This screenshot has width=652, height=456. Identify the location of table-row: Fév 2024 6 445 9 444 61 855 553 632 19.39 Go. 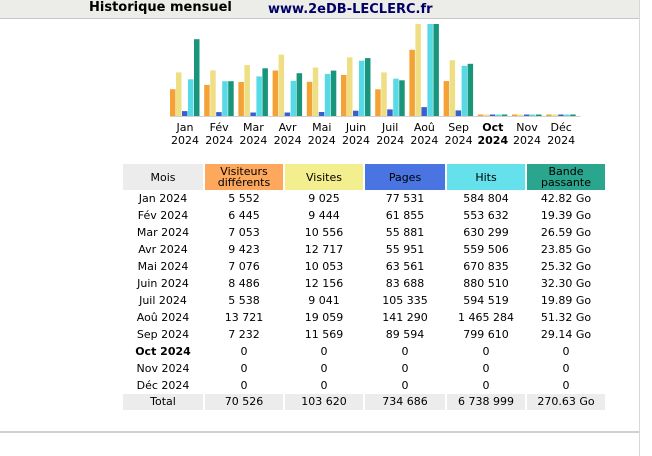
(364, 215).